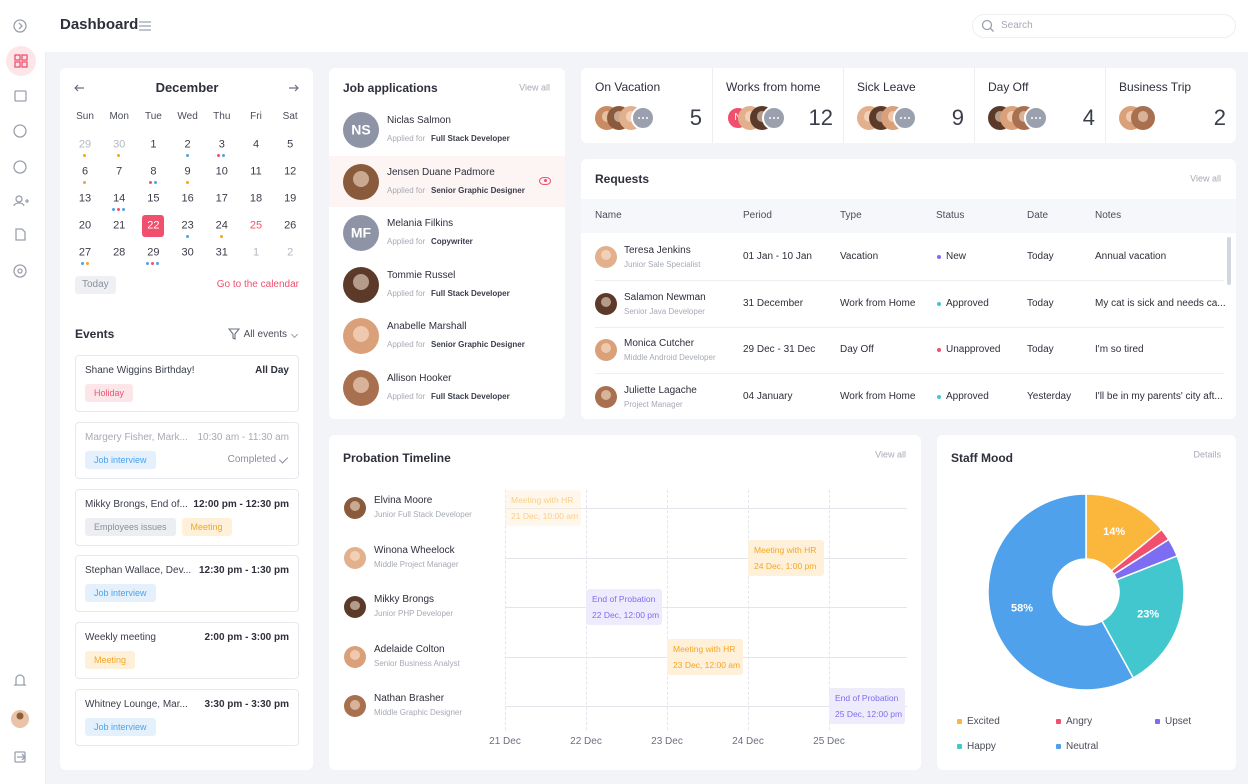 The image size is (1248, 784). Describe the element at coordinates (256, 198) in the screenshot. I see `day: 18` at that location.